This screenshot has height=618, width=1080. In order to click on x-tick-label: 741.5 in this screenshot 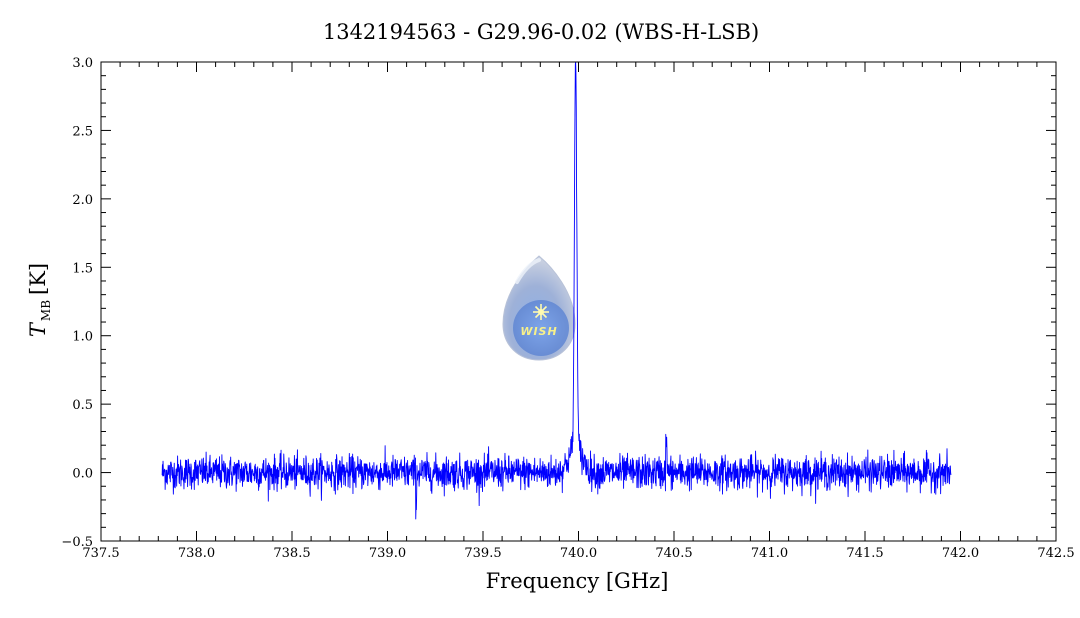, I will do `click(864, 553)`.